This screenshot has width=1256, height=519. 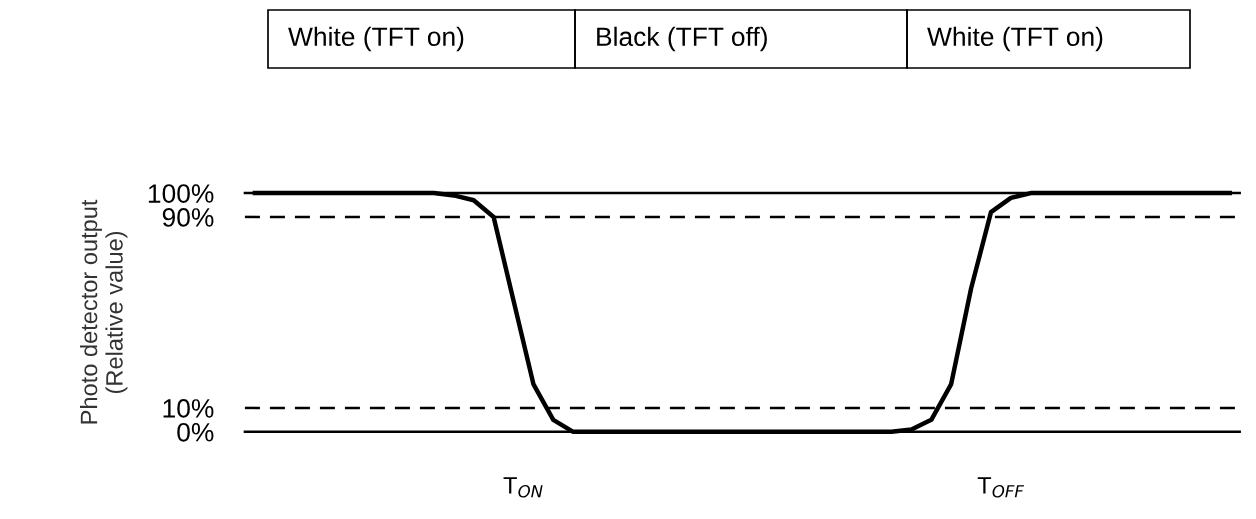 What do you see at coordinates (188, 408) in the screenshot?
I see `y-tick-label: 10%` at bounding box center [188, 408].